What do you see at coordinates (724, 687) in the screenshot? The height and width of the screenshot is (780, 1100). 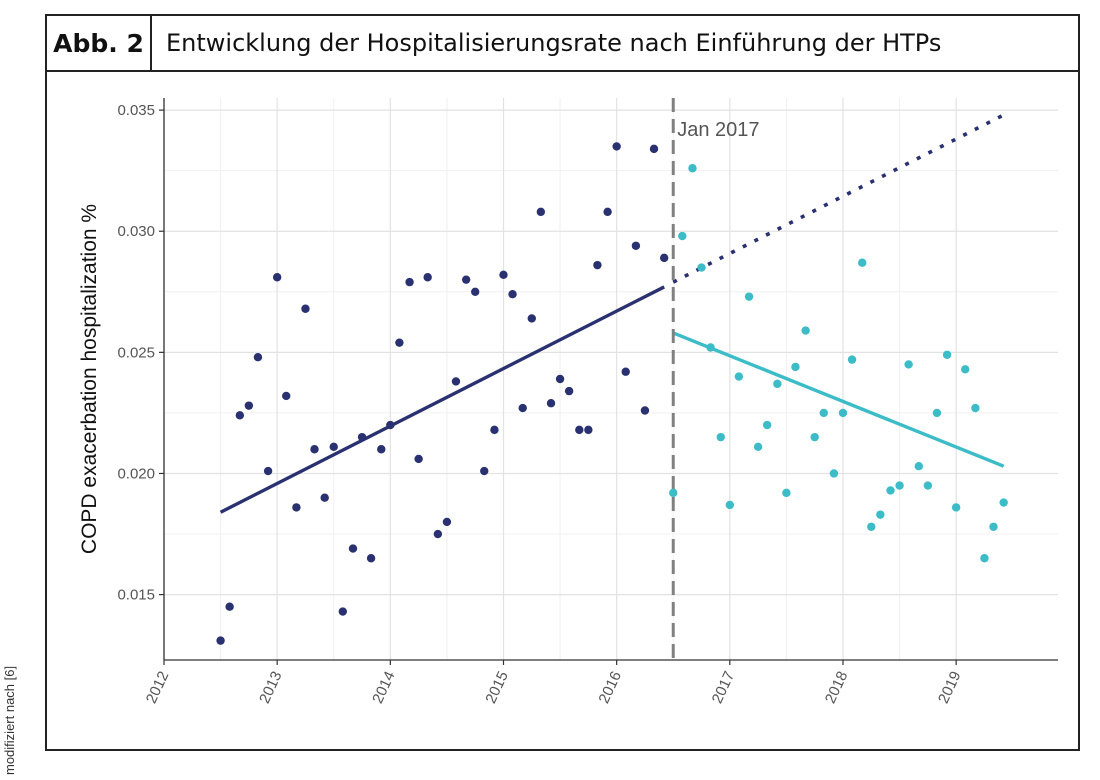 I see `x-tick-label: 2017` at bounding box center [724, 687].